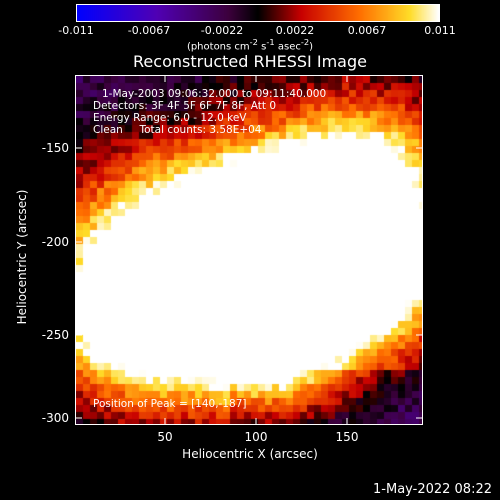  What do you see at coordinates (55, 148) in the screenshot?
I see `y-tick-label: -150` at bounding box center [55, 148].